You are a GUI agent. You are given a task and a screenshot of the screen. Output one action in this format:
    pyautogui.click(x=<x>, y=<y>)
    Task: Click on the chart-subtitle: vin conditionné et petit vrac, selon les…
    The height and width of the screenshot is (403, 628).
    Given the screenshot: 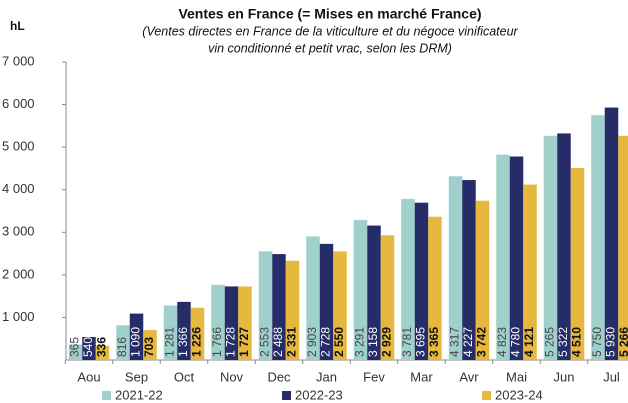 What is the action you would take?
    pyautogui.click(x=330, y=48)
    